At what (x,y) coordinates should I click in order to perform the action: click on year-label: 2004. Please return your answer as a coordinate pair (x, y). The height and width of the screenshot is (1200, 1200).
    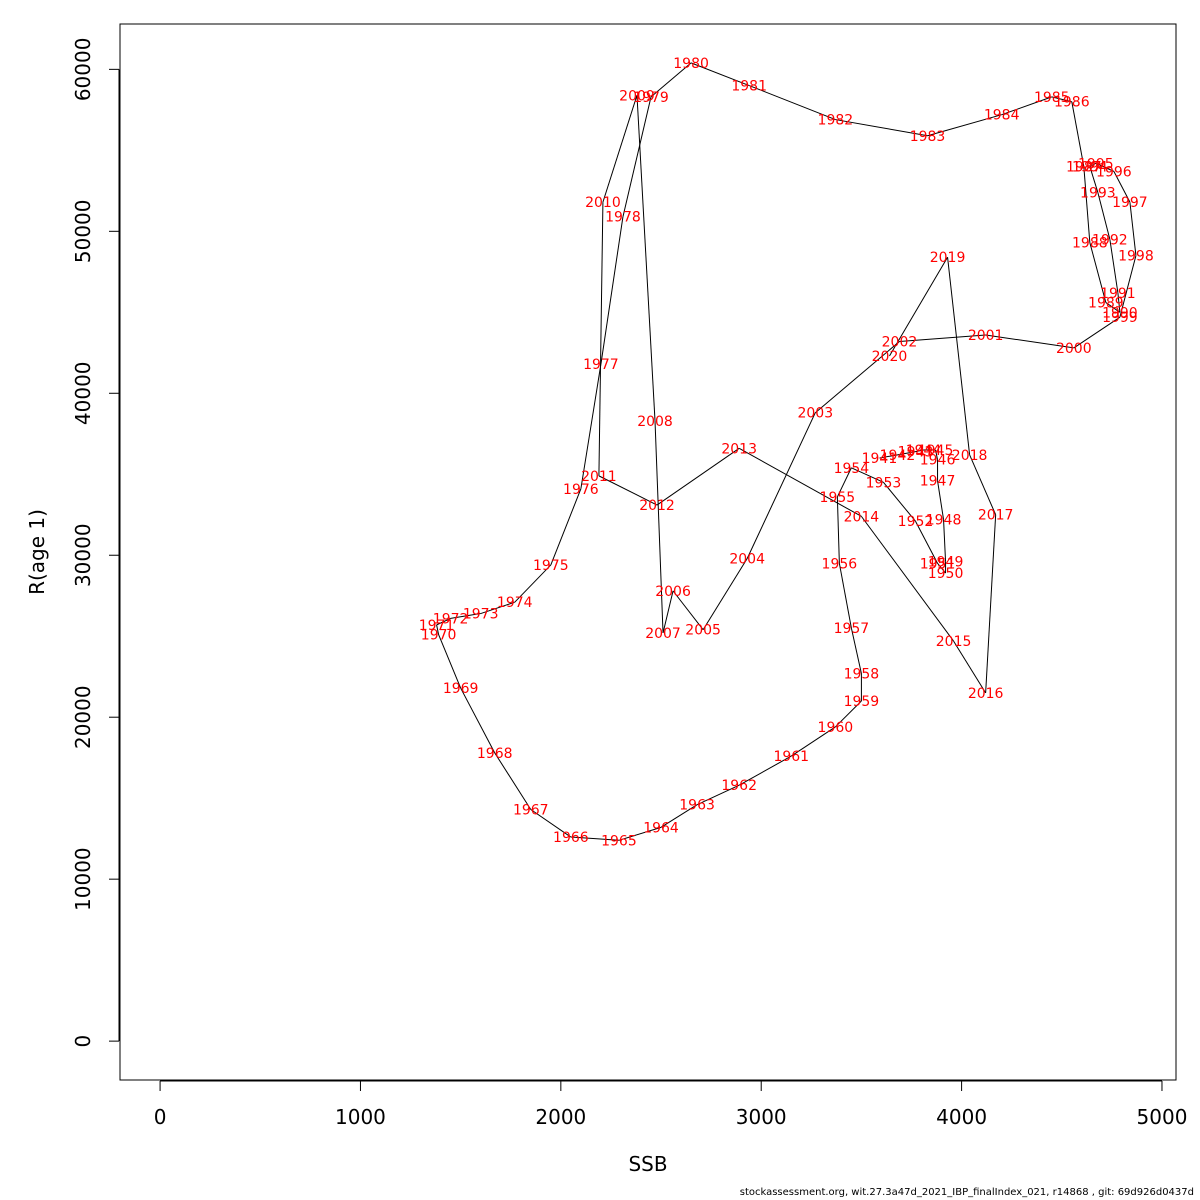
    Looking at the image, I should click on (747, 559).